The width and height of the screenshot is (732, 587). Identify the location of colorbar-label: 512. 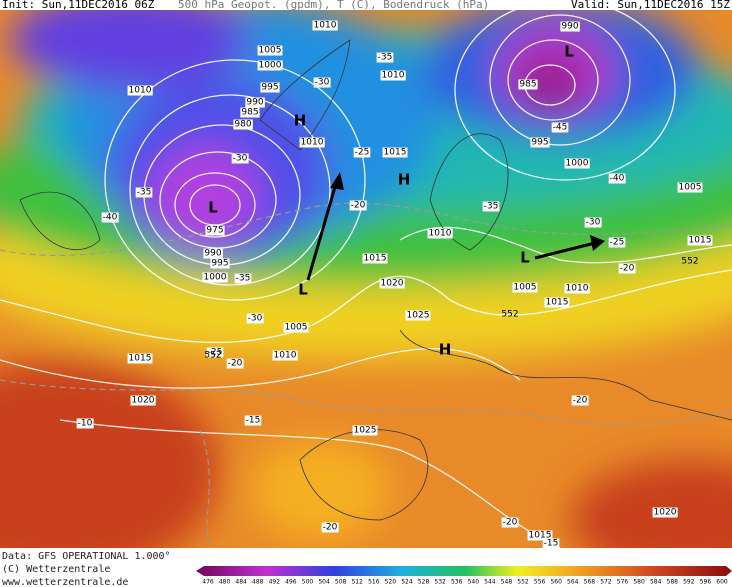
(357, 582).